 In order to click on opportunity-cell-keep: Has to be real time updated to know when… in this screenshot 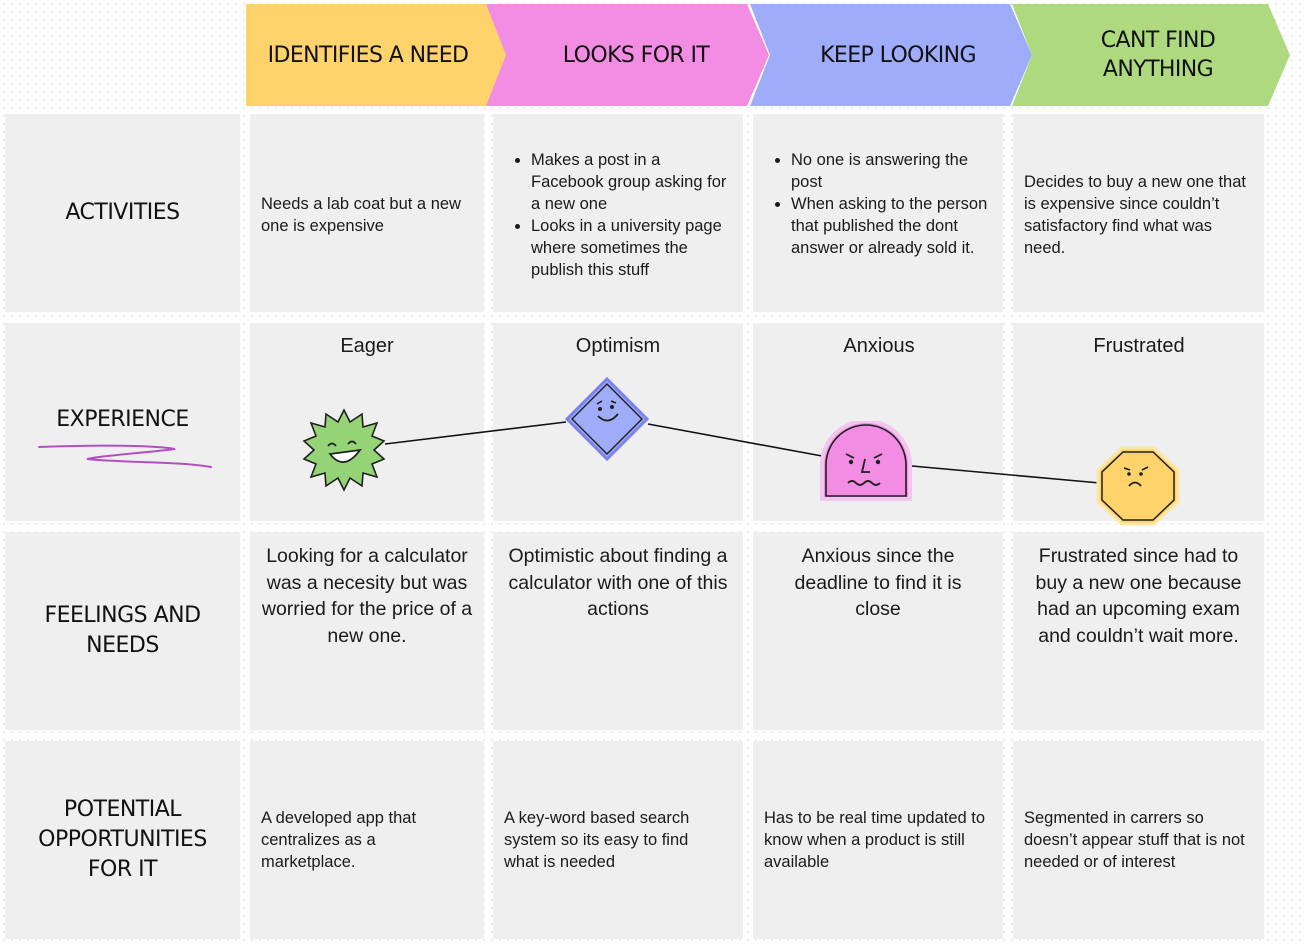, I will do `click(878, 840)`.